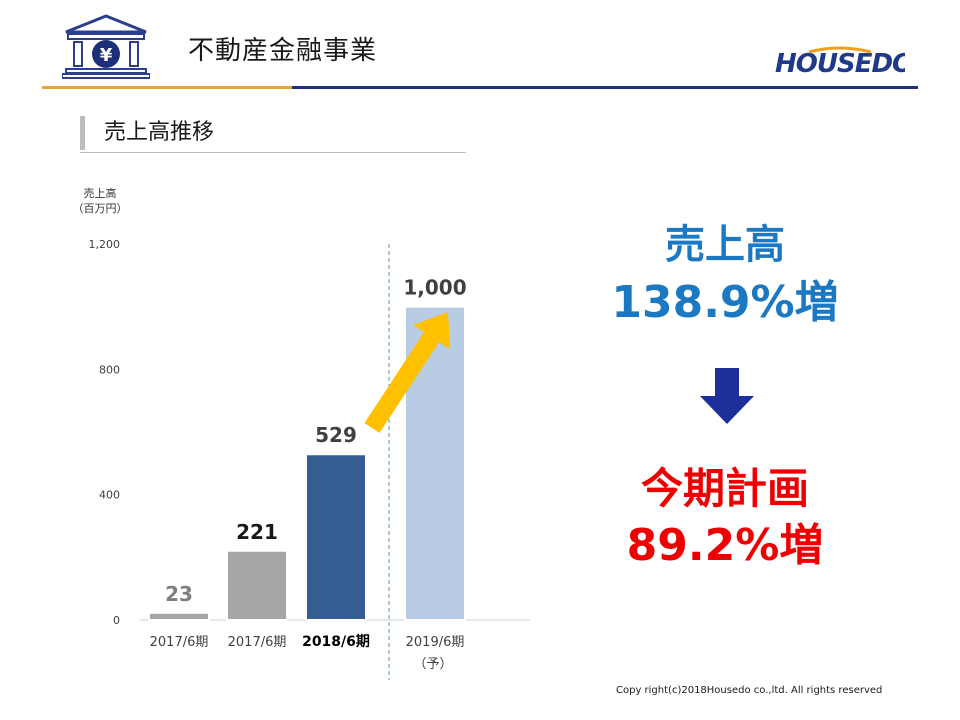 The width and height of the screenshot is (960, 720). Describe the element at coordinates (105, 244) in the screenshot. I see `y-tick-label: 1,200` at that location.